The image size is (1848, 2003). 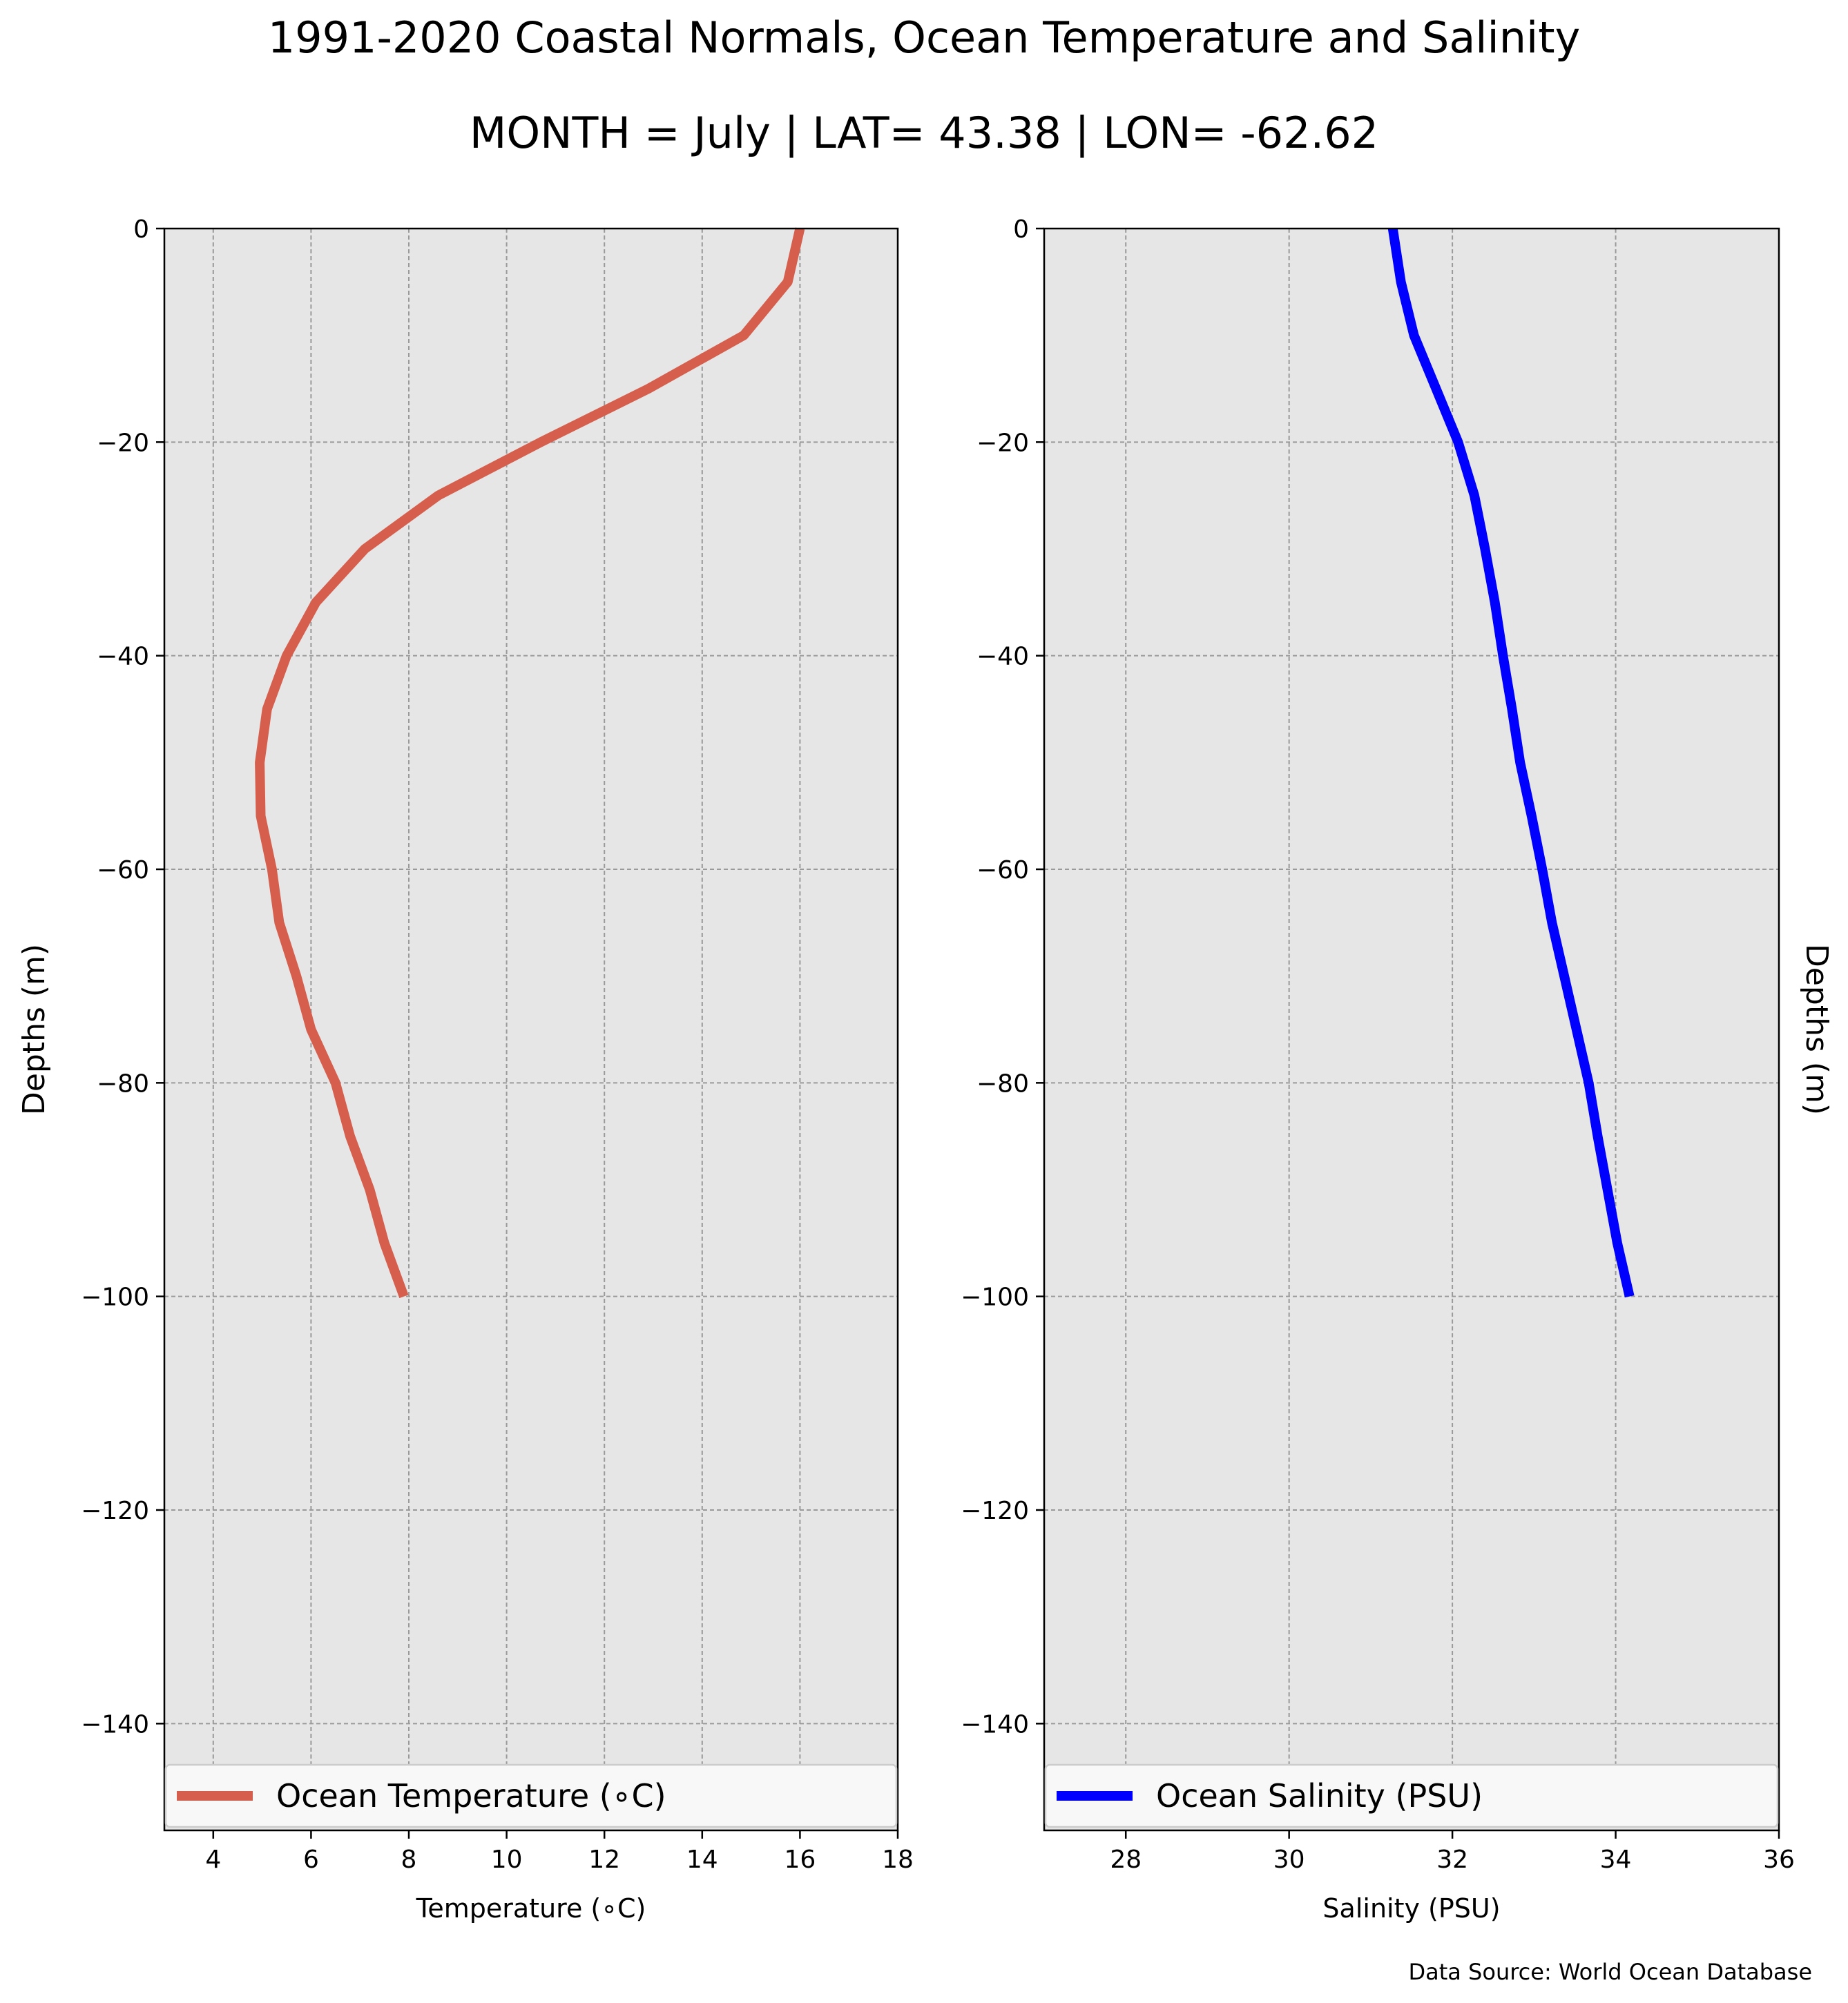 I want to click on x-tick-label: 14, so click(x=702, y=1860).